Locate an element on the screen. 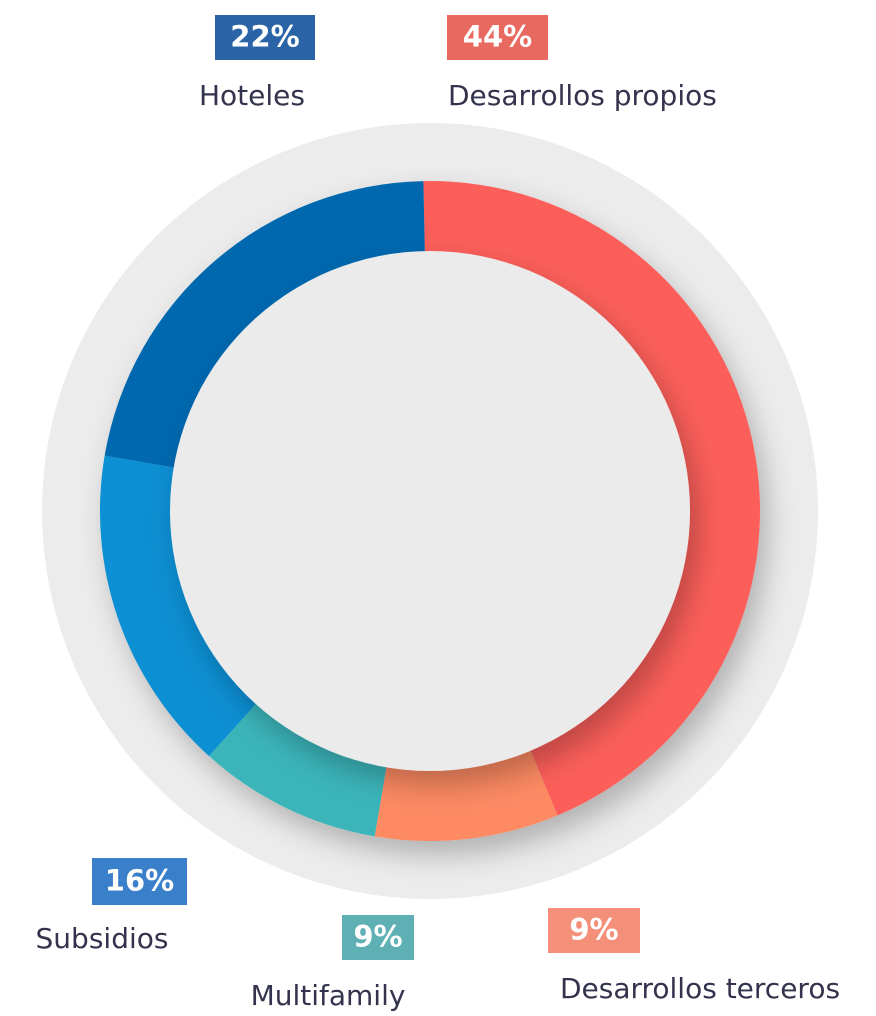  value-label: 22% is located at coordinates (264, 37).